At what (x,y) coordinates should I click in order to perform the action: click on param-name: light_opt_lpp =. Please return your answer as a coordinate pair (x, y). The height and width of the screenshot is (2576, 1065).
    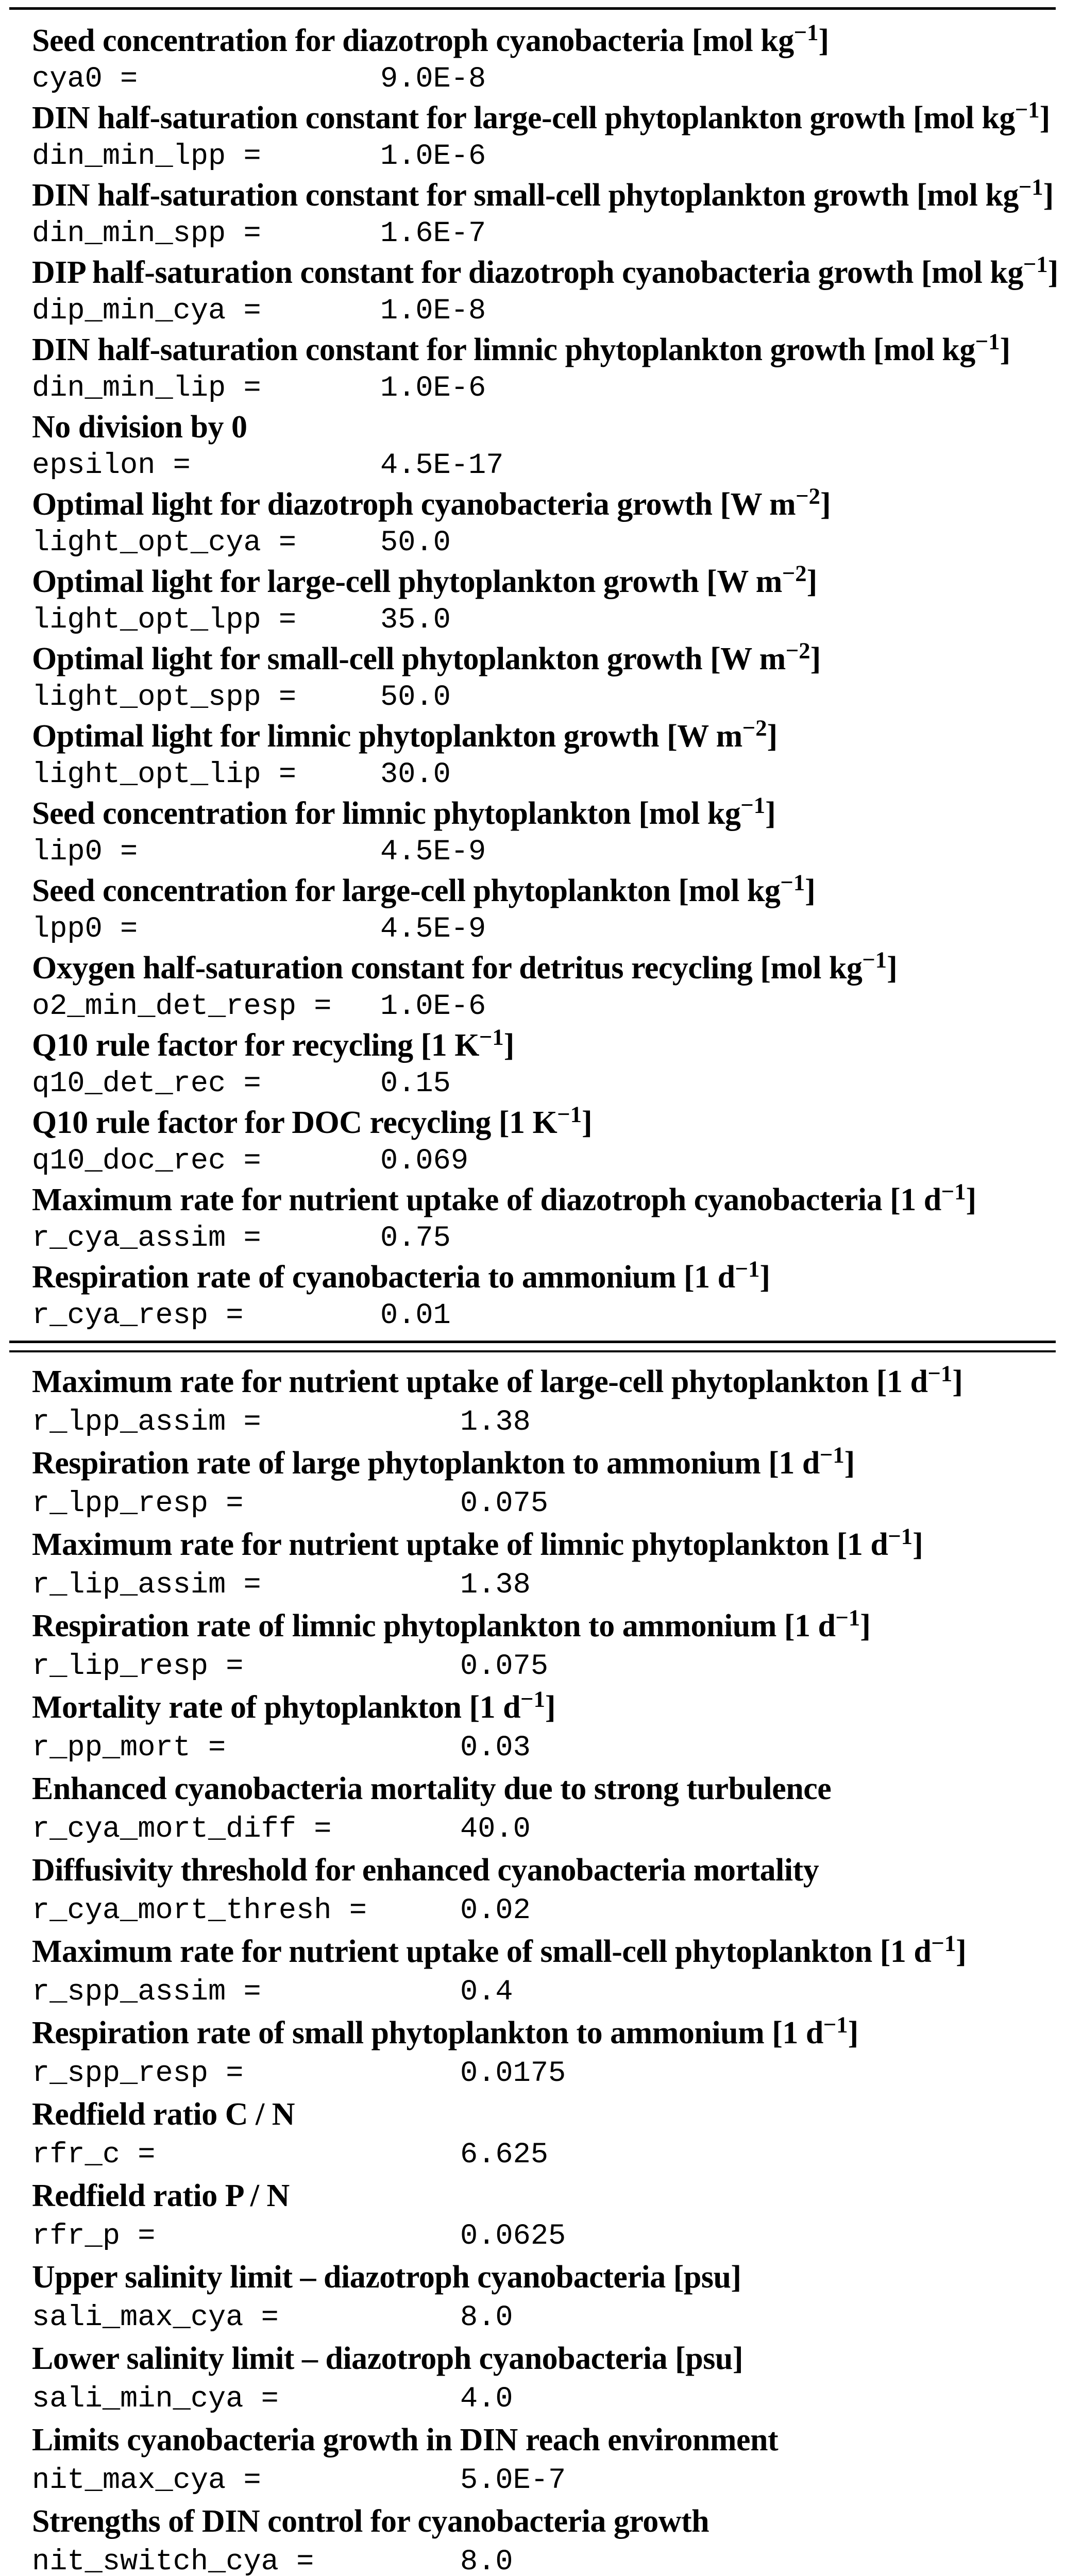
    Looking at the image, I should click on (164, 620).